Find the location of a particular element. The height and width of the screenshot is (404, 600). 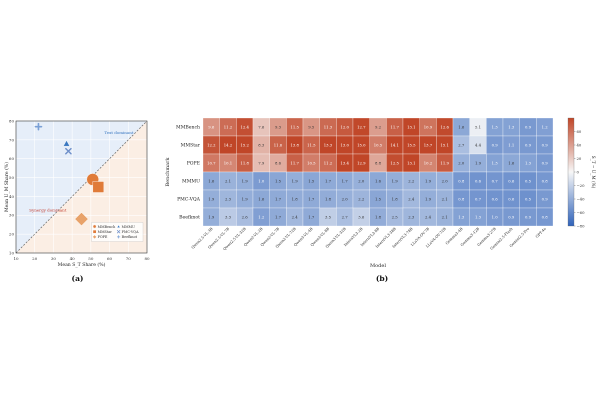

heatmap-cell: 1.2 is located at coordinates (261, 217).